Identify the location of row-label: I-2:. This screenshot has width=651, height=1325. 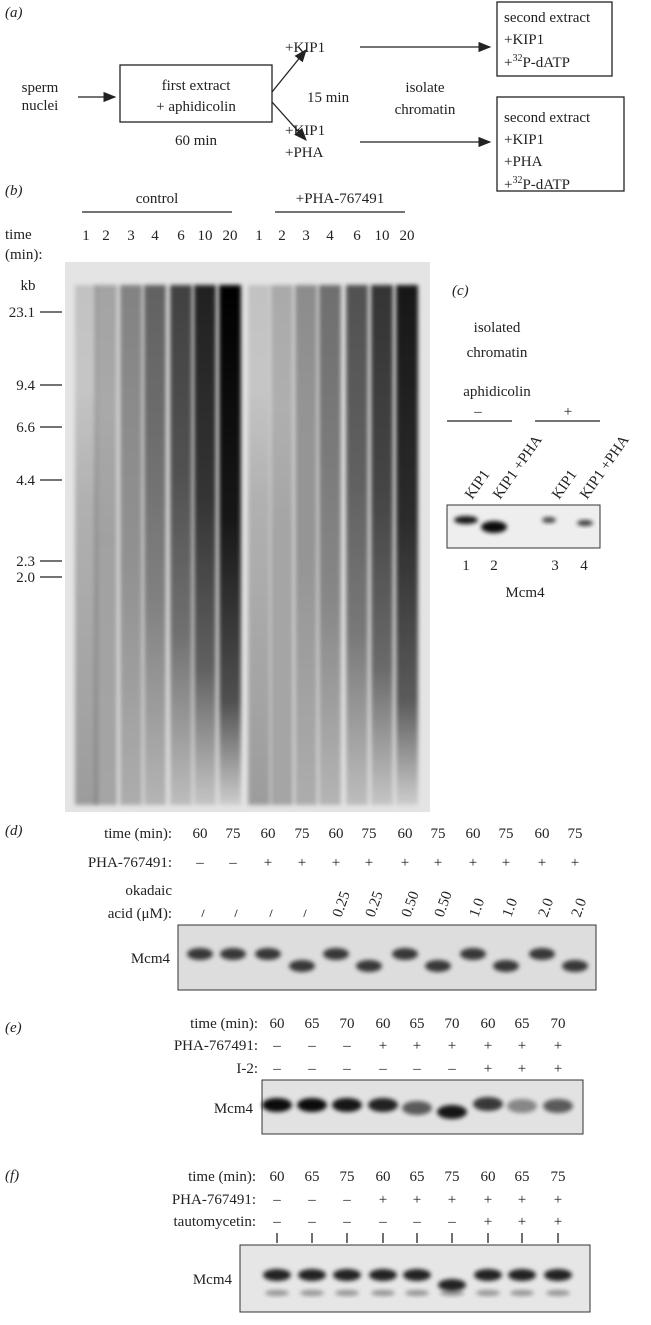
(247, 1069).